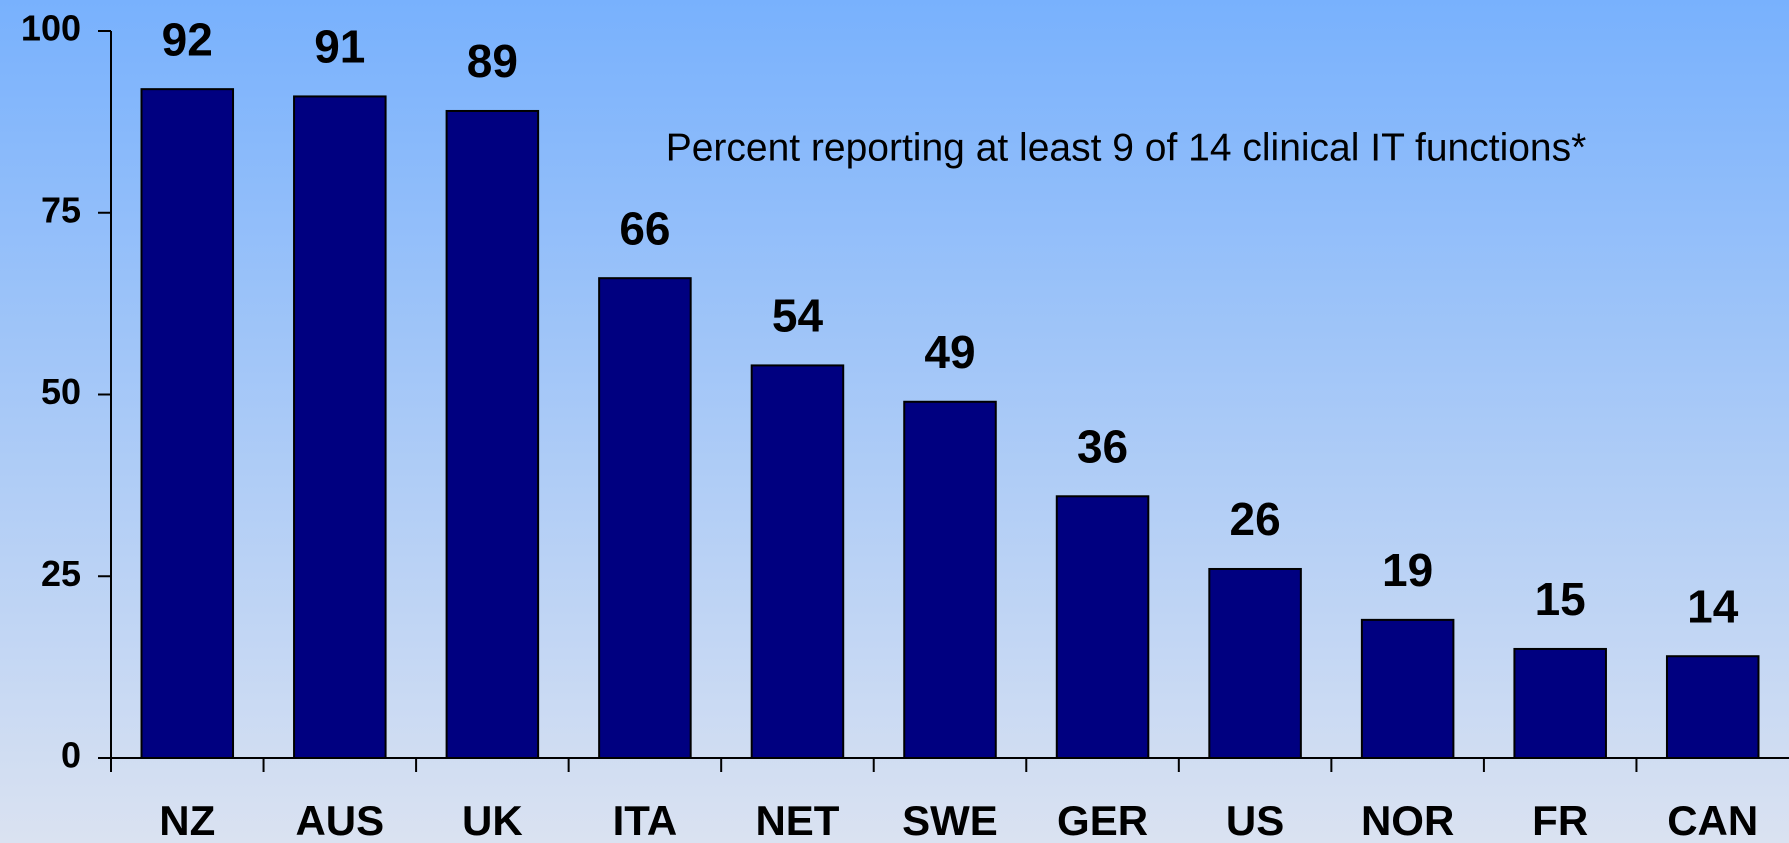 The height and width of the screenshot is (843, 1789). What do you see at coordinates (1255, 519) in the screenshot?
I see `value-label: 26` at bounding box center [1255, 519].